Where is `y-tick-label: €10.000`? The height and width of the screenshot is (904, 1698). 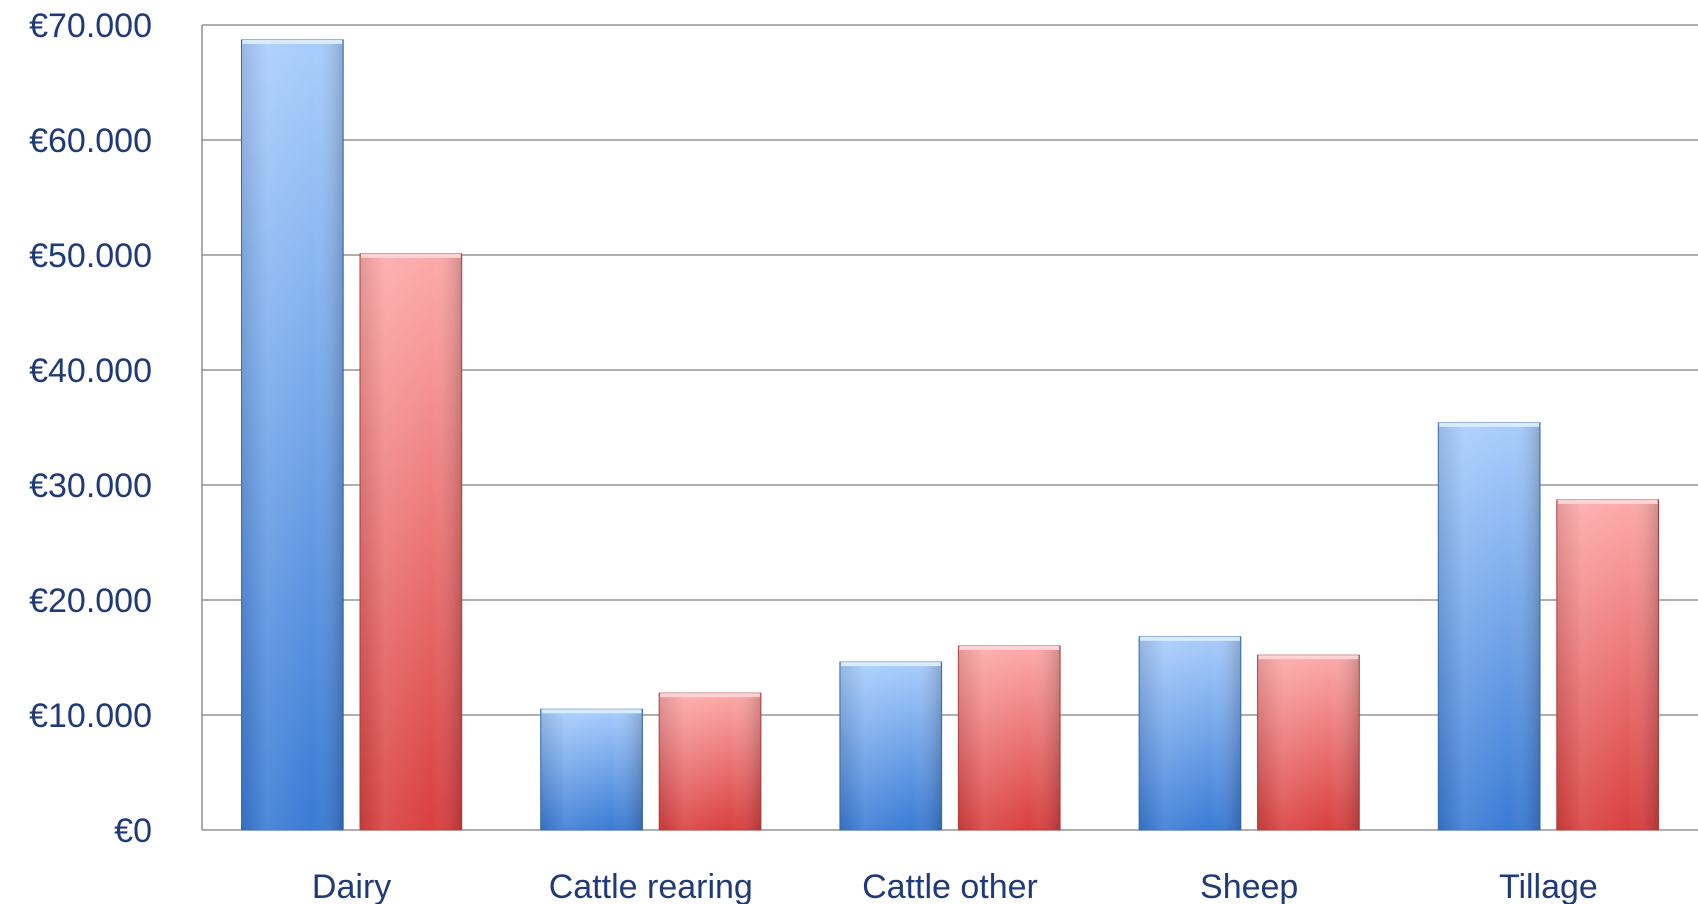
y-tick-label: €10.000 is located at coordinates (90, 716).